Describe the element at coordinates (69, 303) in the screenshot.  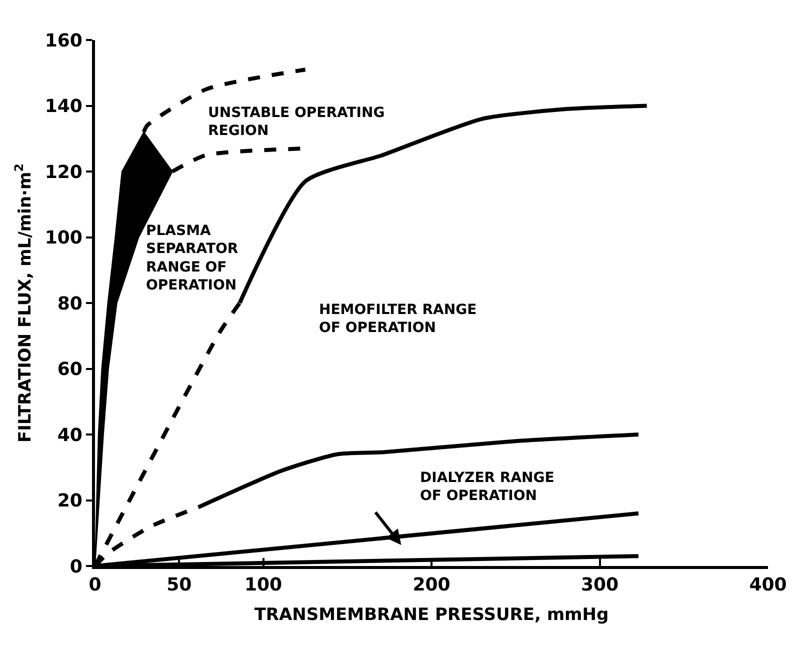
I see `y-tick-label: 80` at that location.